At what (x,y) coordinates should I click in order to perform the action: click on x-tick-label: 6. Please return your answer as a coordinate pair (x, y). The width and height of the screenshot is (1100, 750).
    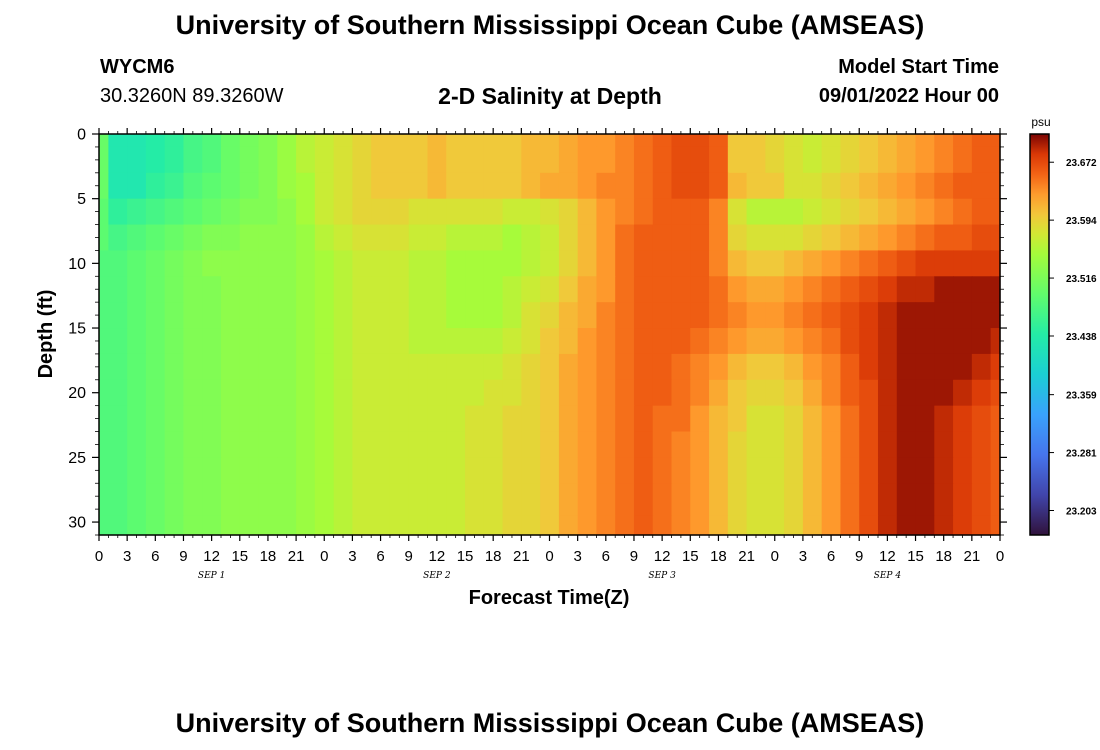
    Looking at the image, I should click on (606, 556).